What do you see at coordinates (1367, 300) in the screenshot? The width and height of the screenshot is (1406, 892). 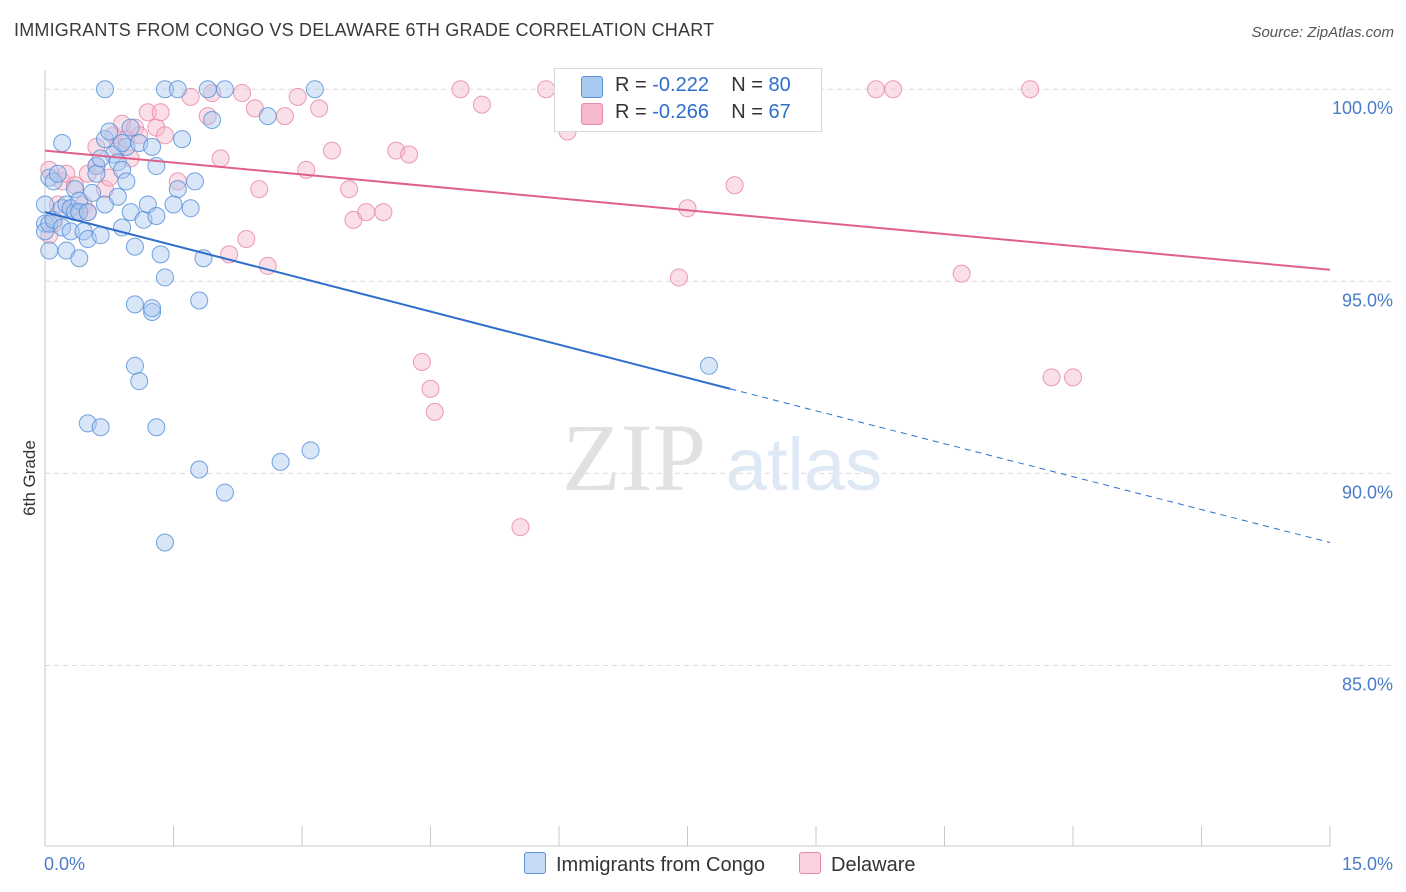 I see `y-tick-label: 95.0%` at bounding box center [1367, 300].